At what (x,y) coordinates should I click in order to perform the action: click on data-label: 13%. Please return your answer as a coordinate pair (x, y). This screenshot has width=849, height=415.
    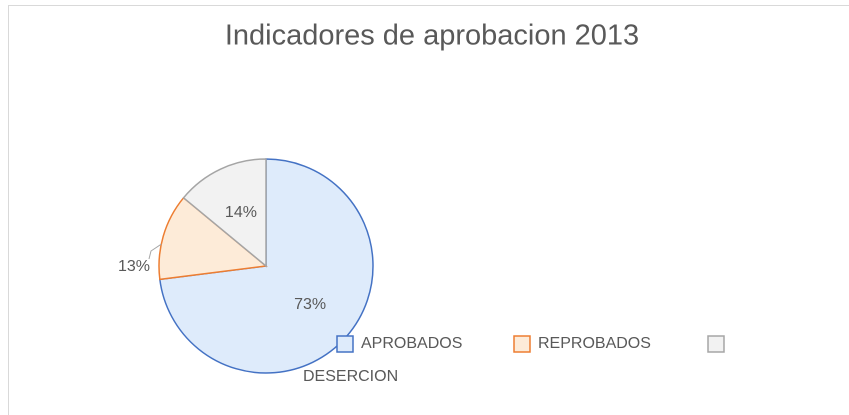
    Looking at the image, I should click on (134, 266).